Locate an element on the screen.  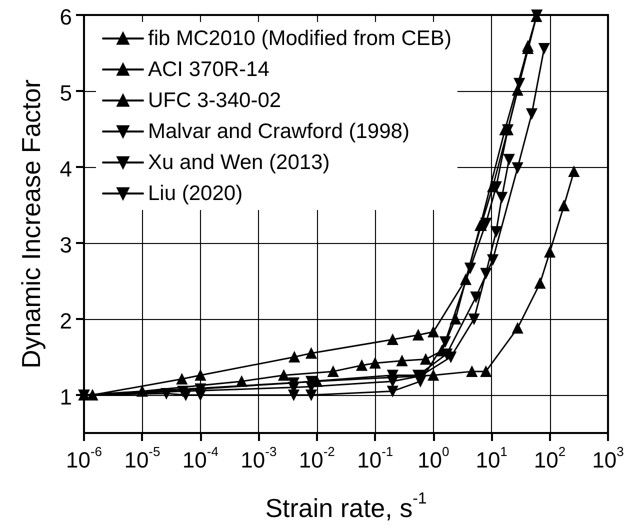
legend-label: Xu and Wen (2013) is located at coordinates (239, 162).